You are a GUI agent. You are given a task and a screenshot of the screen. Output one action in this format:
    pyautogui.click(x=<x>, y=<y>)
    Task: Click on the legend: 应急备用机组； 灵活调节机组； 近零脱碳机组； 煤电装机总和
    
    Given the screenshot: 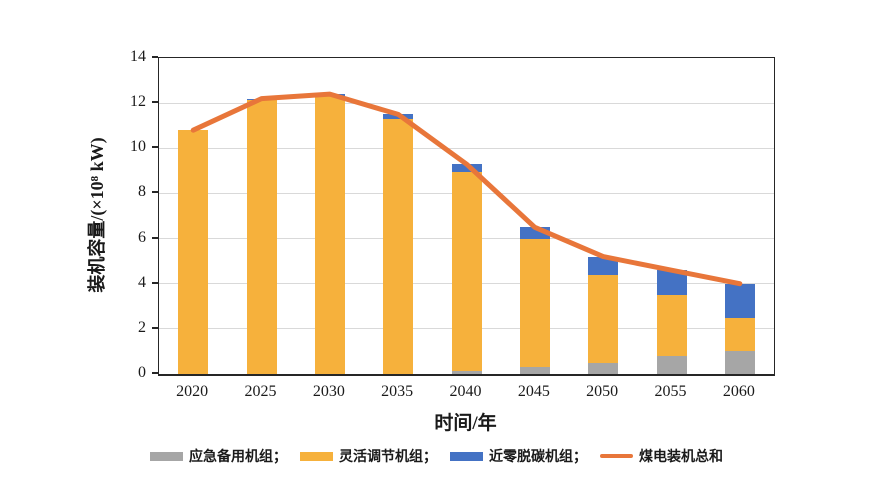 What is the action you would take?
    pyautogui.click(x=436, y=456)
    